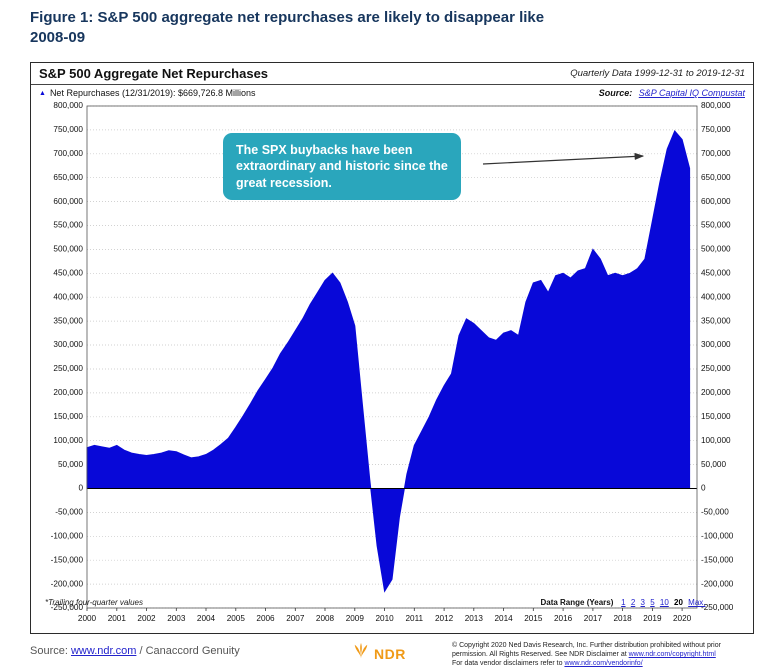  What do you see at coordinates (265, 618) in the screenshot?
I see `svg-text: 2006` at bounding box center [265, 618].